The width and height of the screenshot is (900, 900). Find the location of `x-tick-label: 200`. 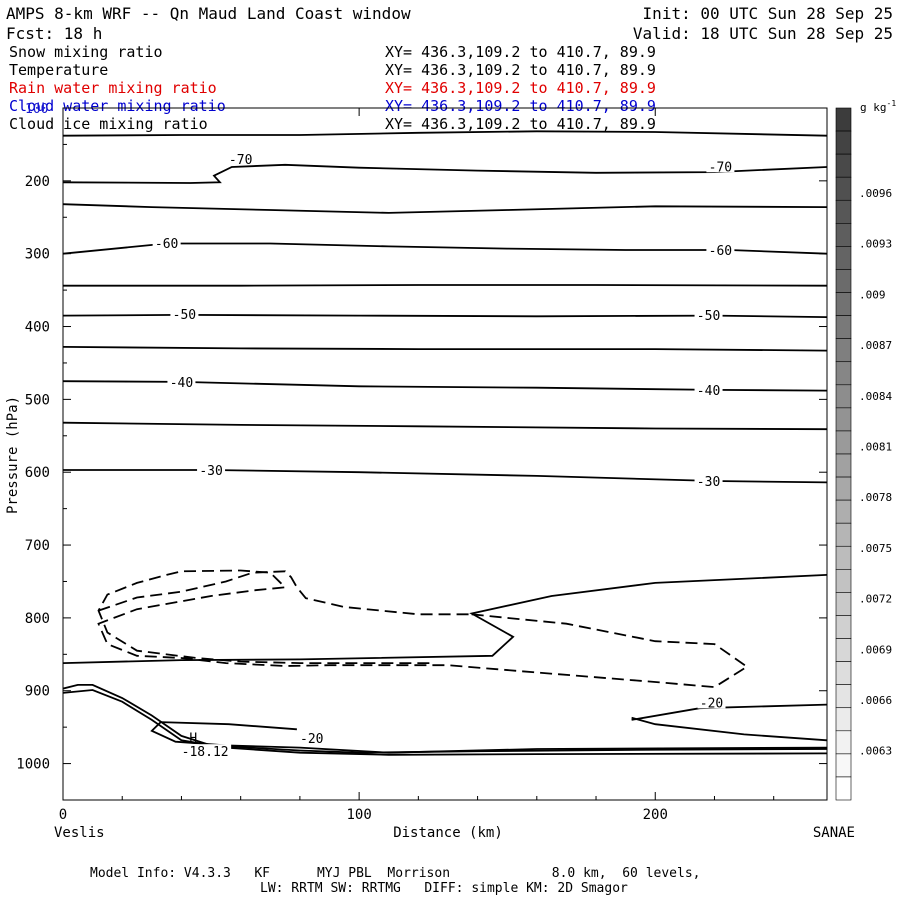

x-tick-label: 200 is located at coordinates (655, 815).